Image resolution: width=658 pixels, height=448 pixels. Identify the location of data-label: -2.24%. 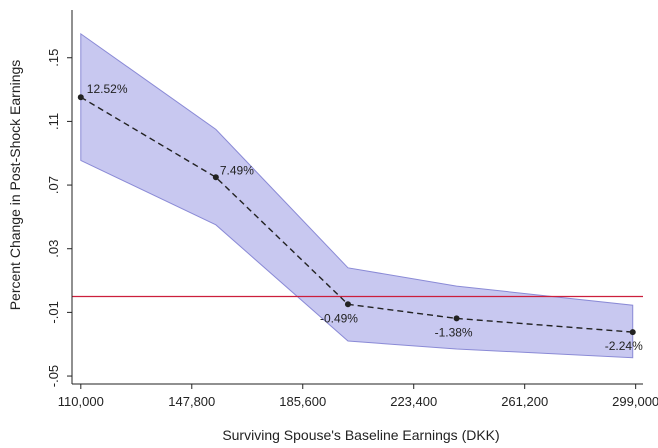
(624, 346).